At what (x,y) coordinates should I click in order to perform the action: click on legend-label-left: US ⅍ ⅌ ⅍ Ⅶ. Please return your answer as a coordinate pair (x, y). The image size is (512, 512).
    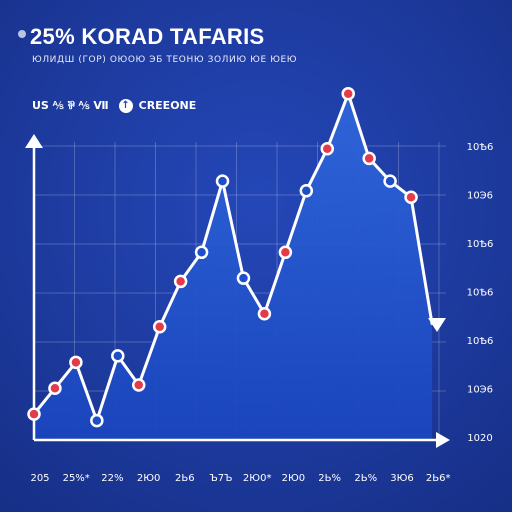
    Looking at the image, I should click on (70, 105).